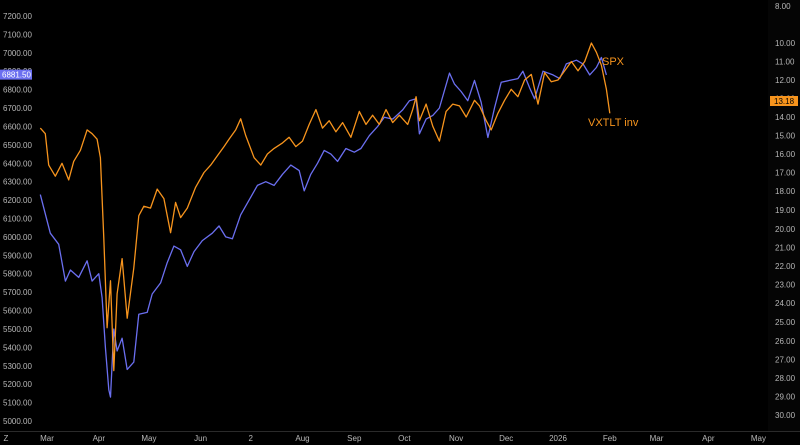 This screenshot has height=445, width=800. Describe the element at coordinates (785, 248) in the screenshot. I see `right-tick-label: 21.00` at that location.